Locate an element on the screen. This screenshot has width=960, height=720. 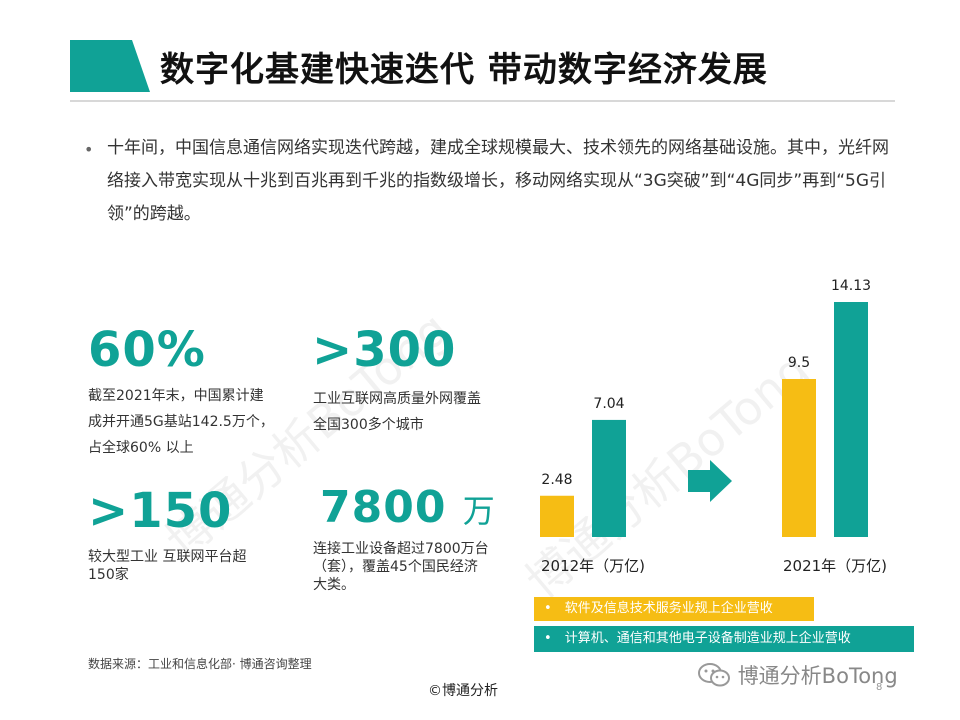
bar-data-label: 7.04 is located at coordinates (608, 404).